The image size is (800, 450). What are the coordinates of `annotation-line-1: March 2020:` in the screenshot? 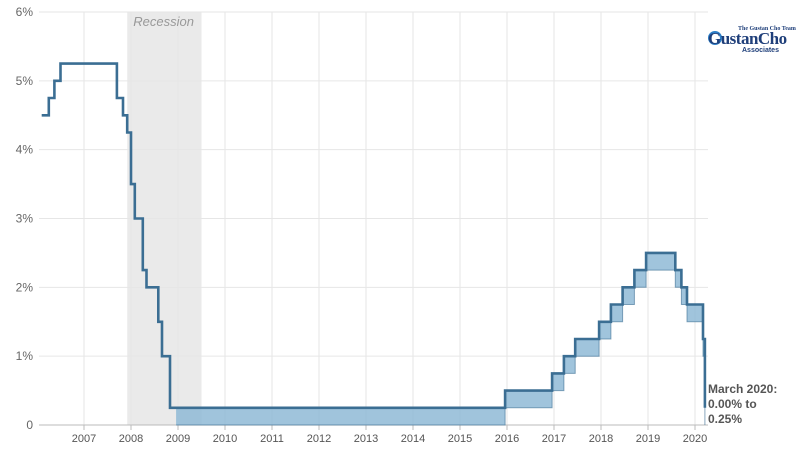 It's located at (742, 389).